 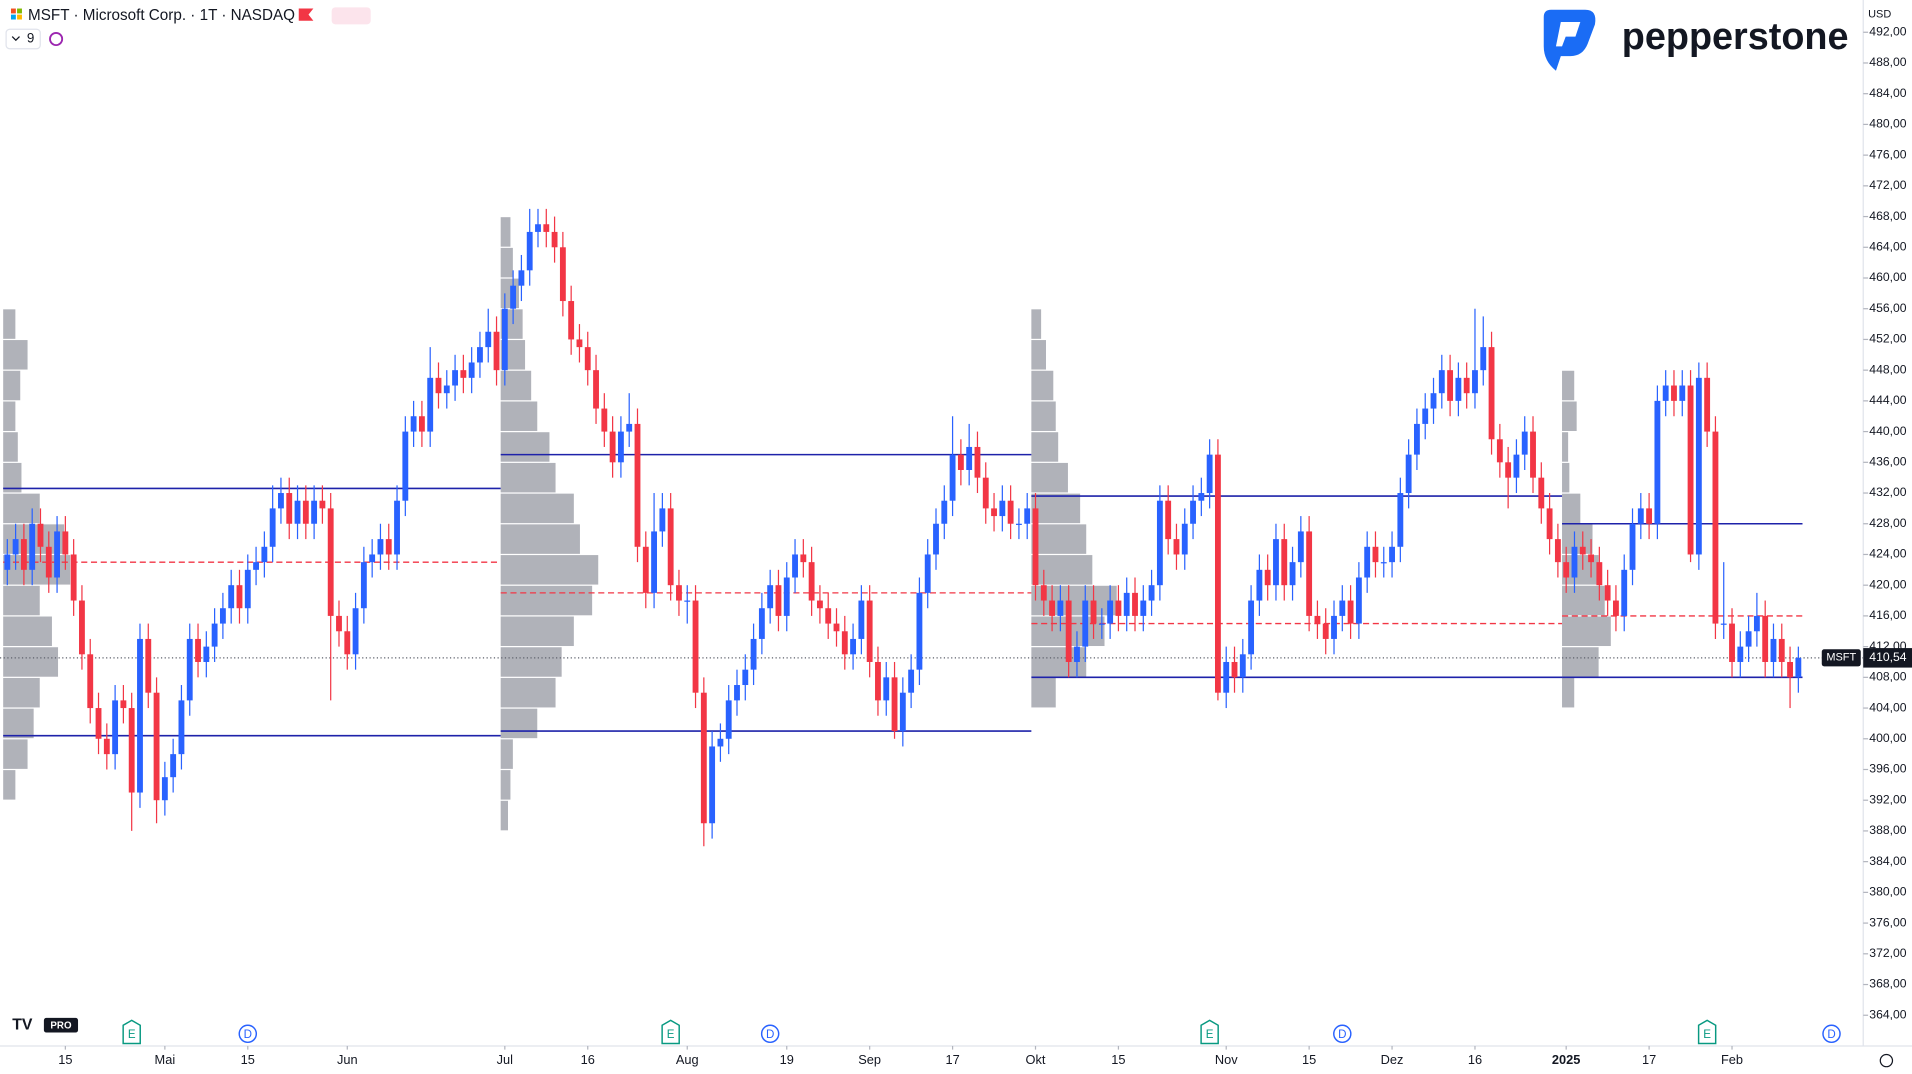 What do you see at coordinates (1888, 677) in the screenshot?
I see `y-tick-label: 408,00` at bounding box center [1888, 677].